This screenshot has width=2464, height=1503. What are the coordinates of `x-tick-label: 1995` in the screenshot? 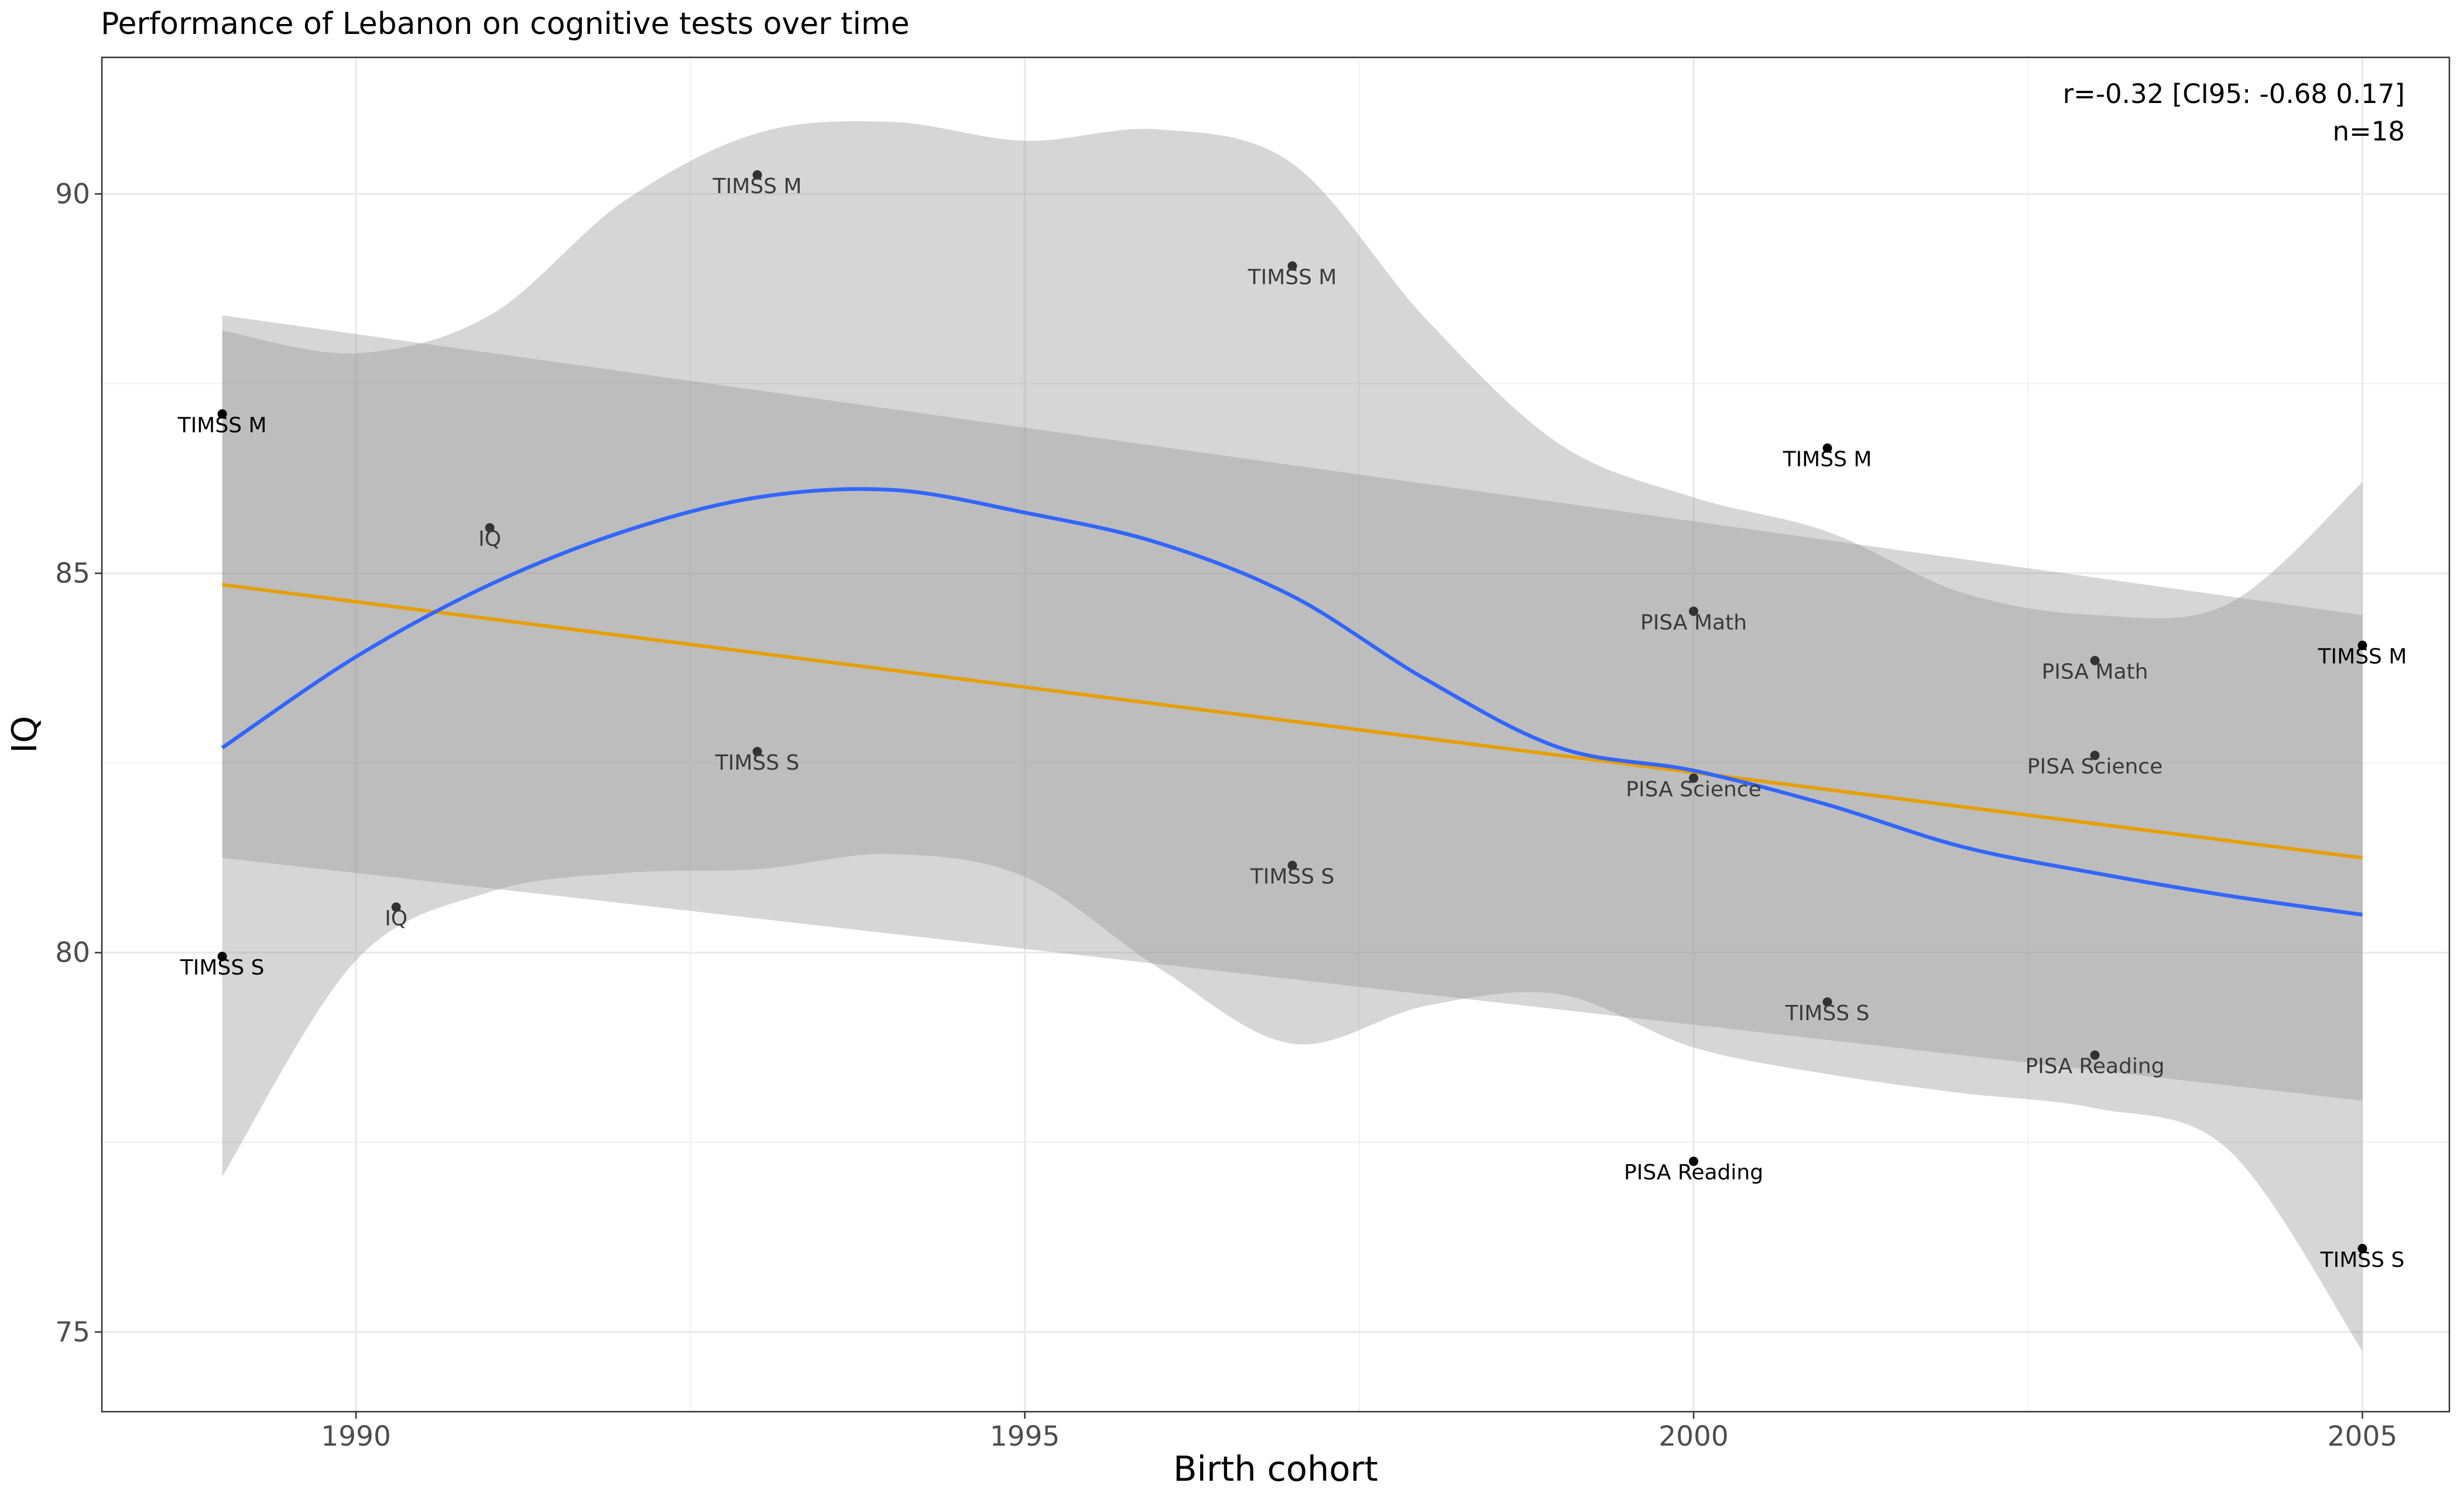 It's located at (1025, 1436).